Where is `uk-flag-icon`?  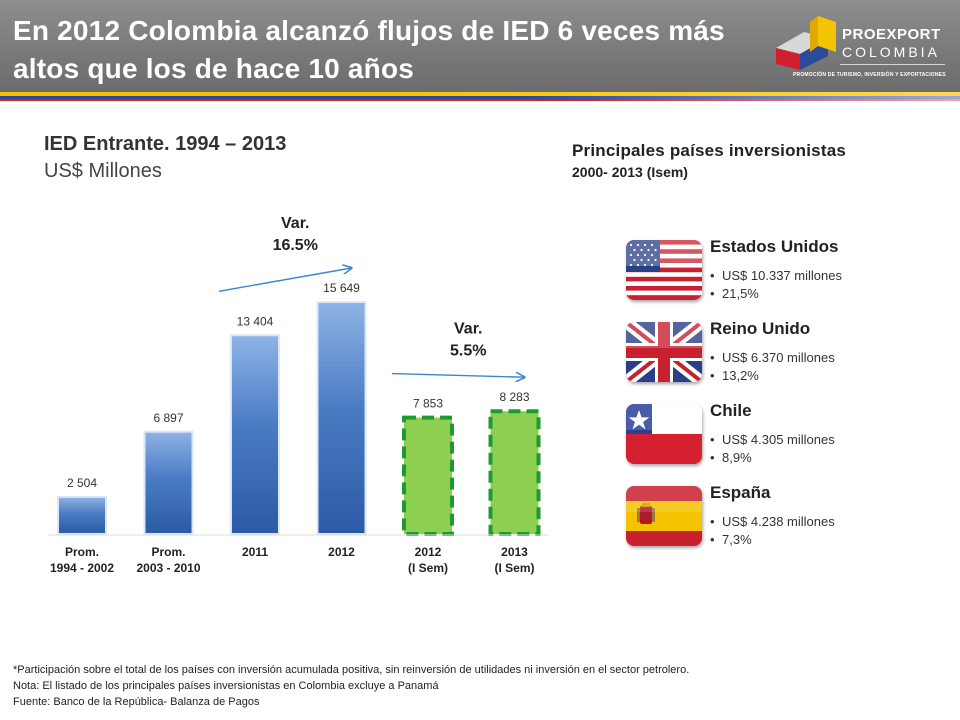 uk-flag-icon is located at coordinates (664, 352).